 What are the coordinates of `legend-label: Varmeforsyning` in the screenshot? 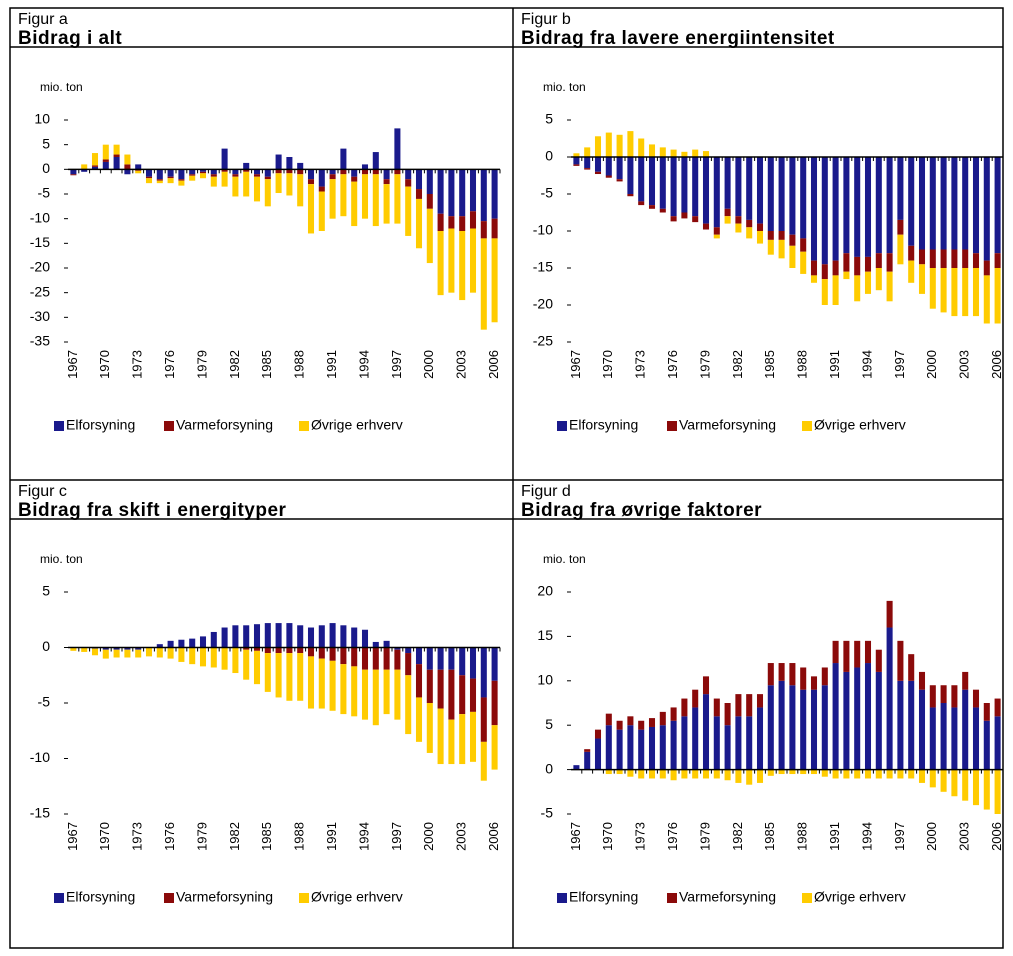 It's located at (224, 897).